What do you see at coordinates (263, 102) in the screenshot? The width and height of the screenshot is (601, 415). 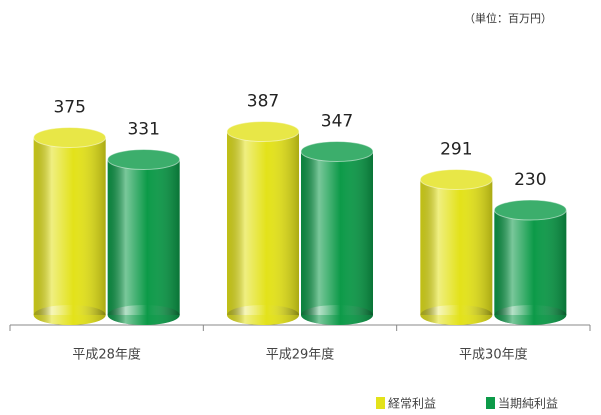 I see `value-label: 387` at bounding box center [263, 102].